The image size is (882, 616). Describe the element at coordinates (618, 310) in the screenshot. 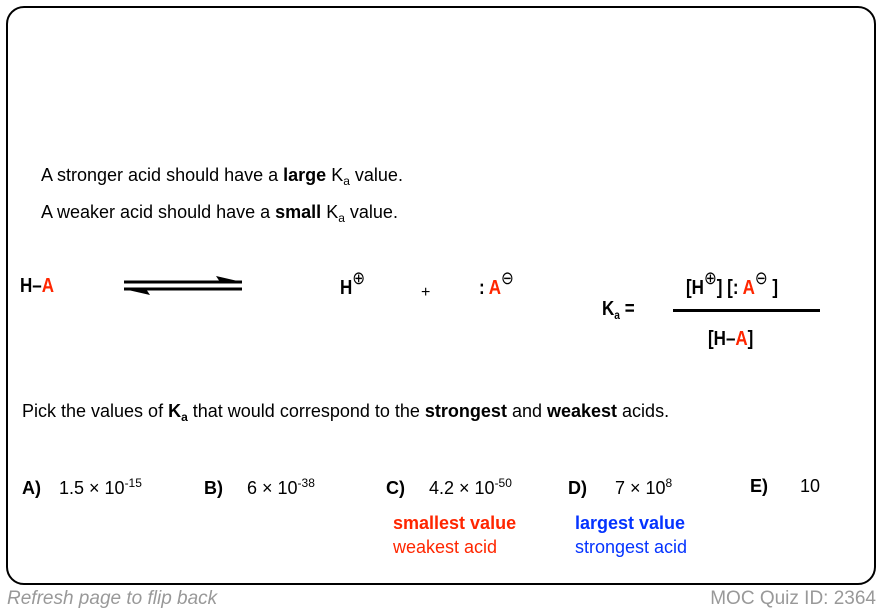

I see `ka-label: Ka =` at that location.